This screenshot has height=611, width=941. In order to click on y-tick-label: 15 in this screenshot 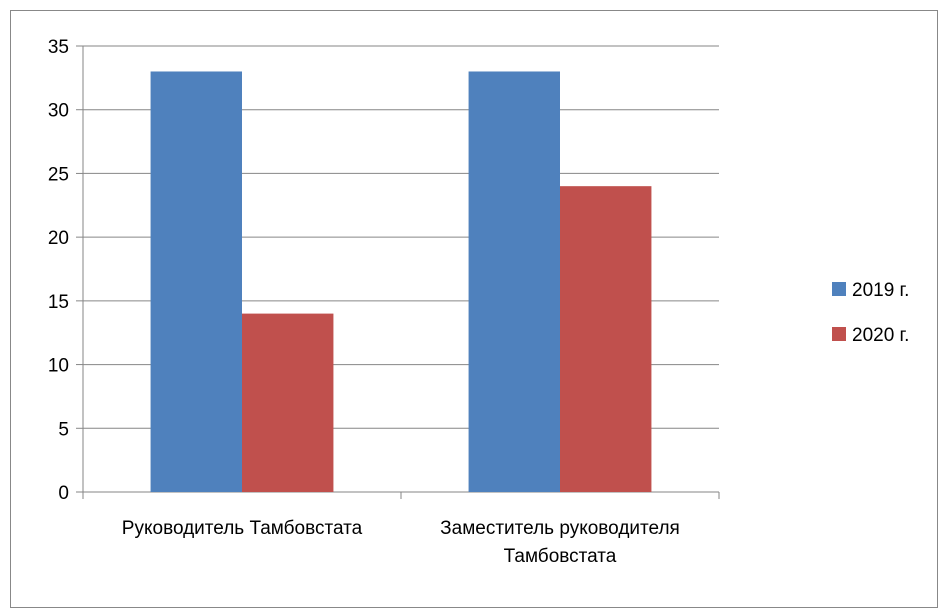, I will do `click(58, 302)`.